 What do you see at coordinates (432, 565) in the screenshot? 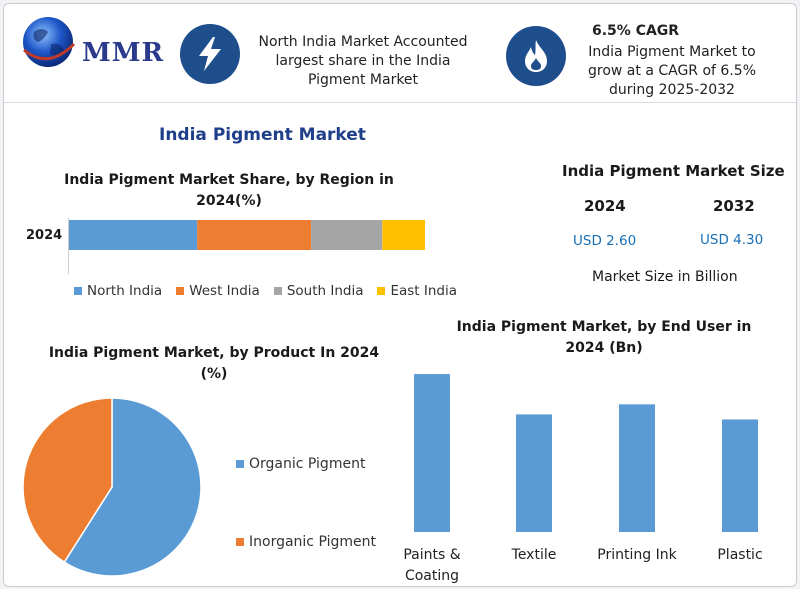
I see `enduser-x-tick: Paints & Coating` at bounding box center [432, 565].